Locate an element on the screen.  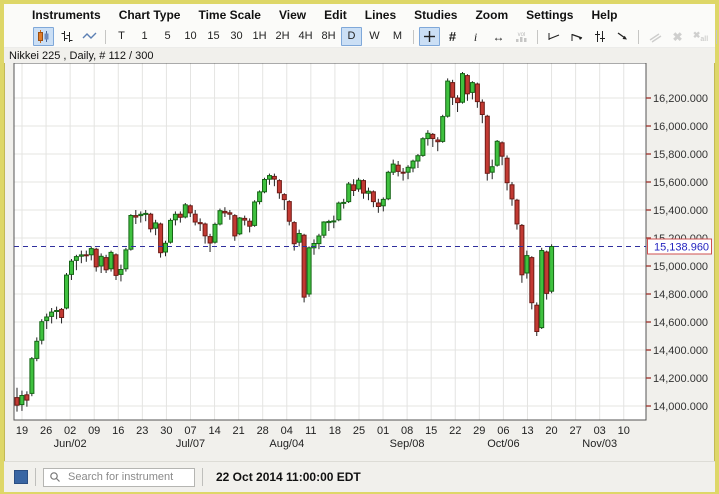
menu-item-chart-type: Chart Type is located at coordinates (149, 15).